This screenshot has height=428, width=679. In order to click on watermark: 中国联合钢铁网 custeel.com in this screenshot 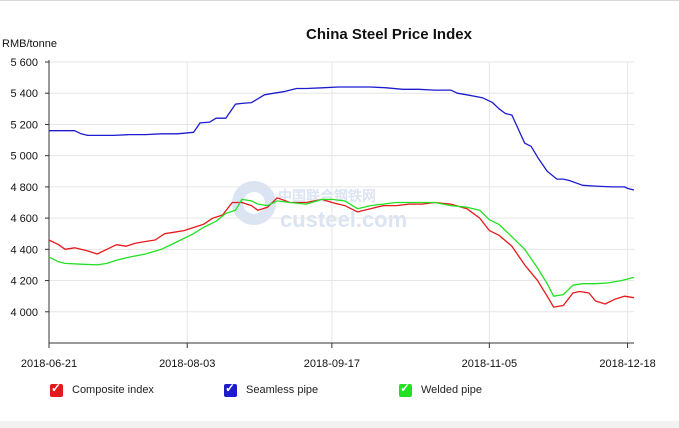, I will do `click(319, 206)`.